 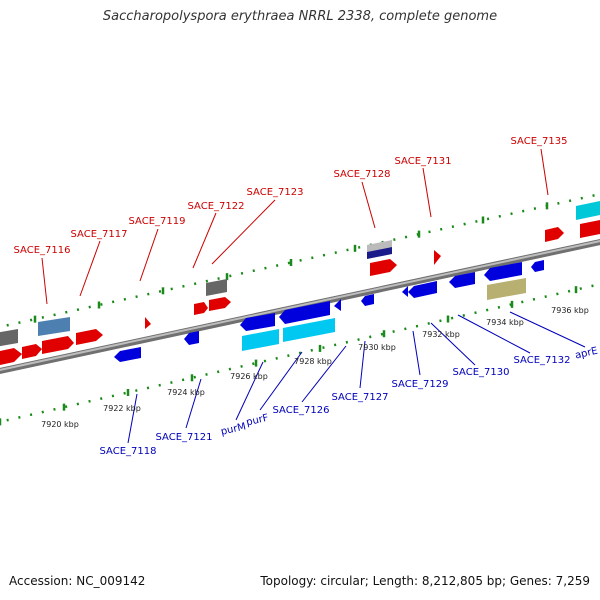 I want to click on gene-label-sace-7121: SACE_7121, so click(x=184, y=437).